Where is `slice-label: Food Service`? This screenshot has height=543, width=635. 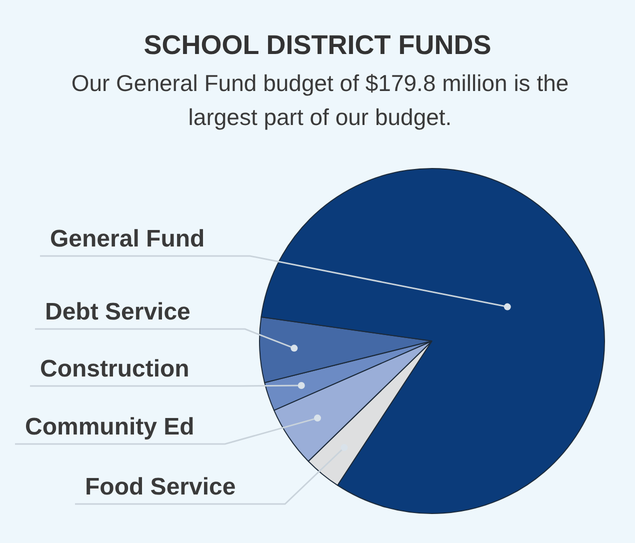
slice-label: Food Service is located at coordinates (160, 487).